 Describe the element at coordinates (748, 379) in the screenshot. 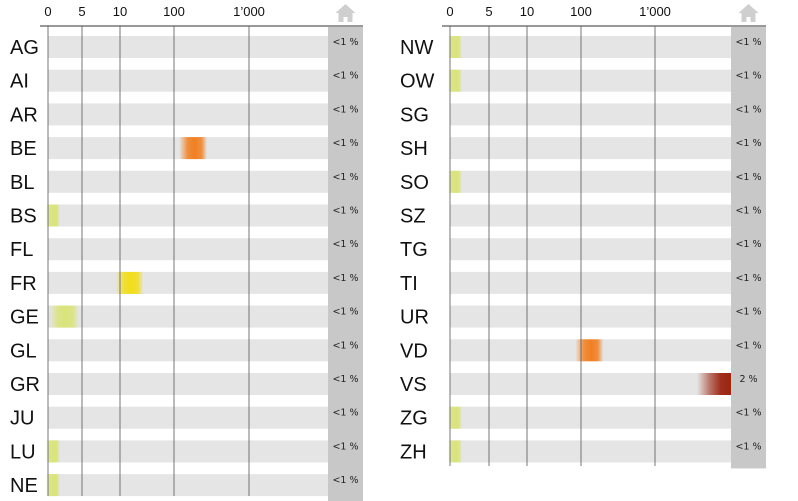

I see `share-label: 2 %` at that location.